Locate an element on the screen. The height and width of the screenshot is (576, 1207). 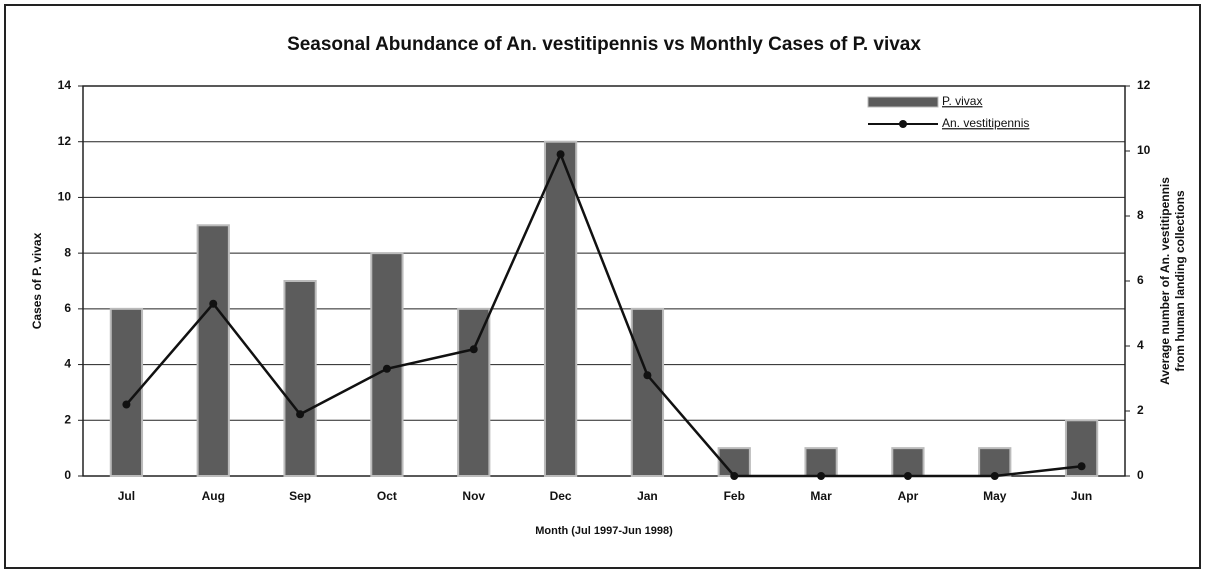
y-tick-label: 4 is located at coordinates (67, 364).